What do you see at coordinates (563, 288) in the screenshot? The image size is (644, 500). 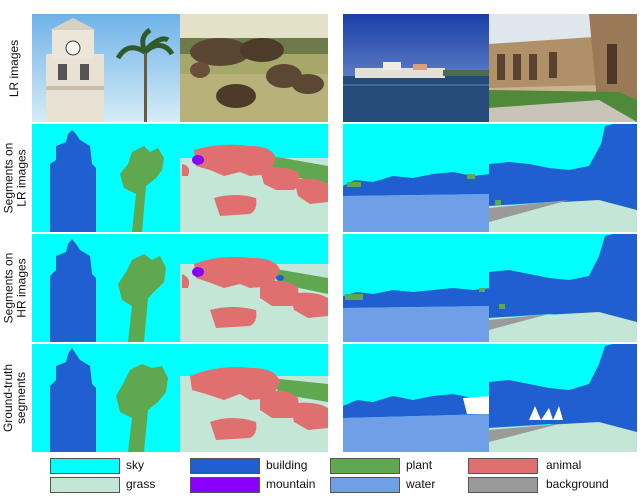 I see `segment-hr-courtyard` at bounding box center [563, 288].